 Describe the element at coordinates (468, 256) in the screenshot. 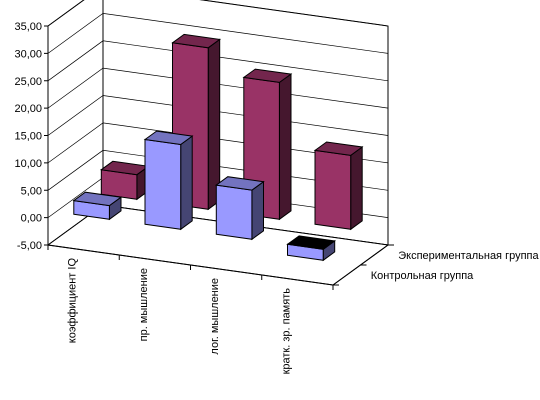

I see `series-label: Экспериментальная группа` at that location.